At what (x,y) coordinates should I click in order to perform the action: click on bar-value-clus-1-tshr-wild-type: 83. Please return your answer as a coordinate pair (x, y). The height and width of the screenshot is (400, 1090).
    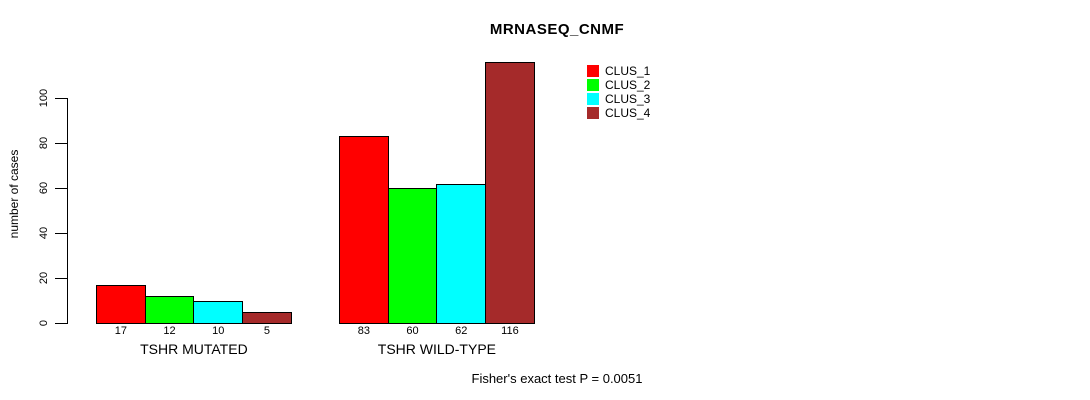
    Looking at the image, I should click on (363, 331).